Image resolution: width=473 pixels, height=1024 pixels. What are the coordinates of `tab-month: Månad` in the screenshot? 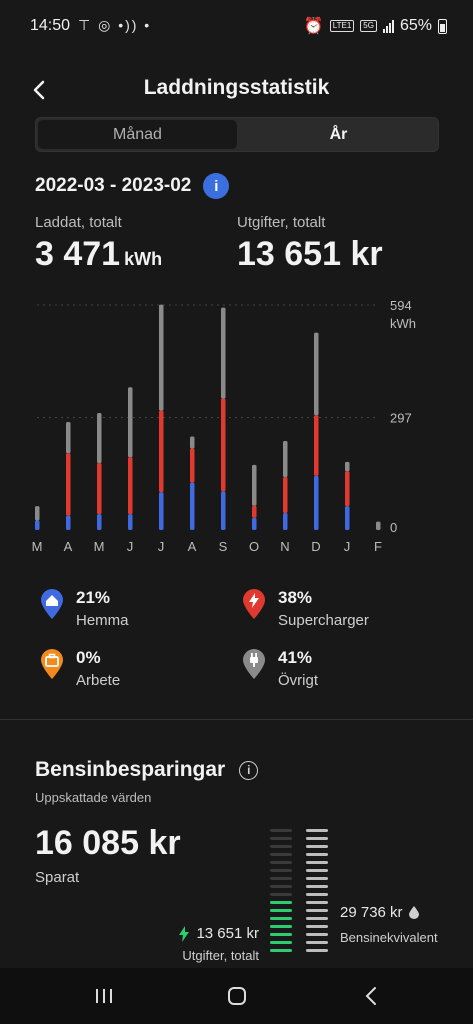 It's located at (137, 134).